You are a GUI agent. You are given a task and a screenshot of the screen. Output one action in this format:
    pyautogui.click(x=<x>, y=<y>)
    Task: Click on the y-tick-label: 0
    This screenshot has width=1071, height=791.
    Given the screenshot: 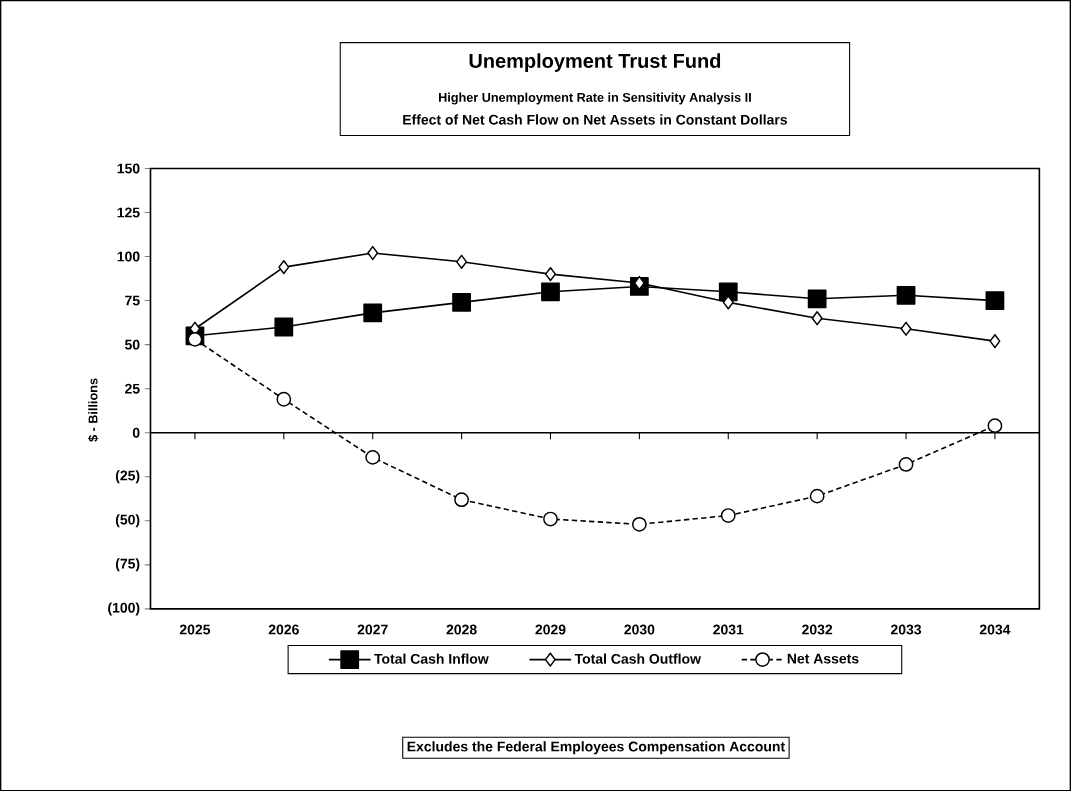 What is the action you would take?
    pyautogui.click(x=136, y=432)
    